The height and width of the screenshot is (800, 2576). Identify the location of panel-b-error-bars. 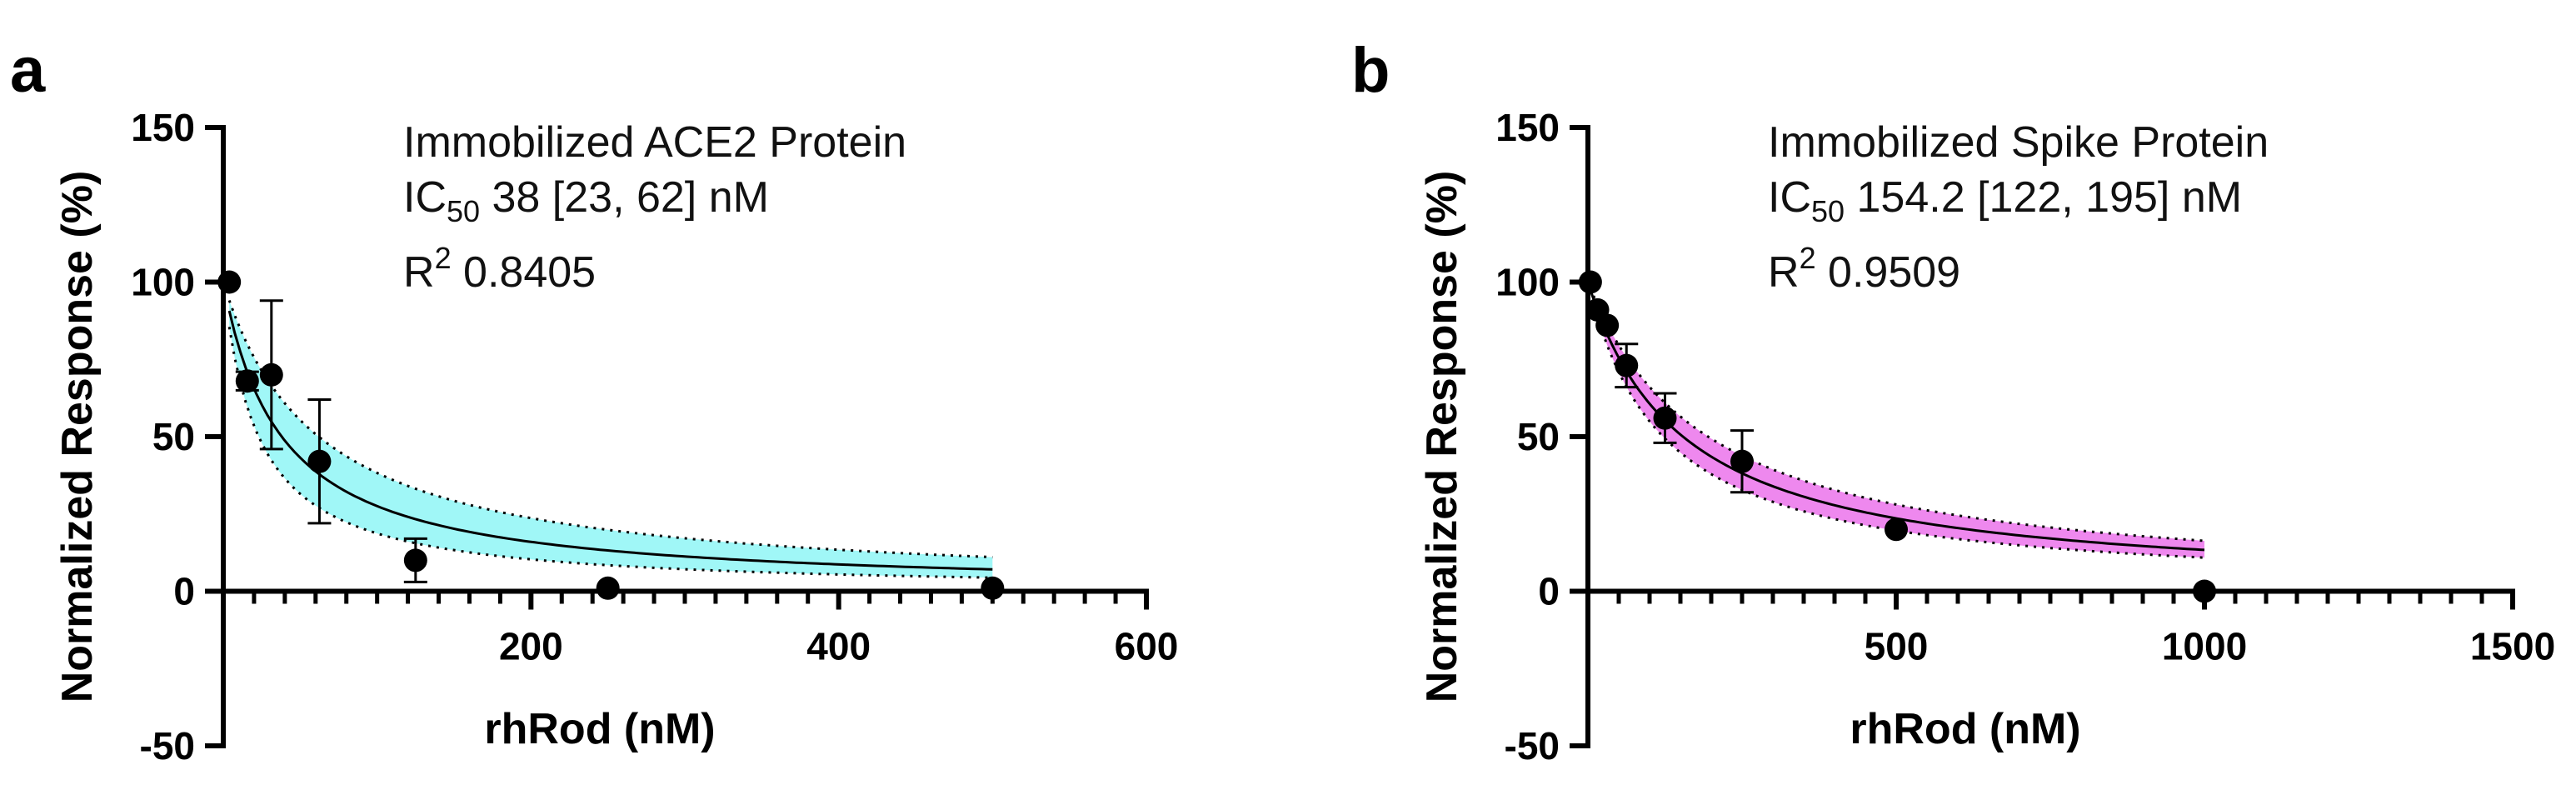
(1684, 418).